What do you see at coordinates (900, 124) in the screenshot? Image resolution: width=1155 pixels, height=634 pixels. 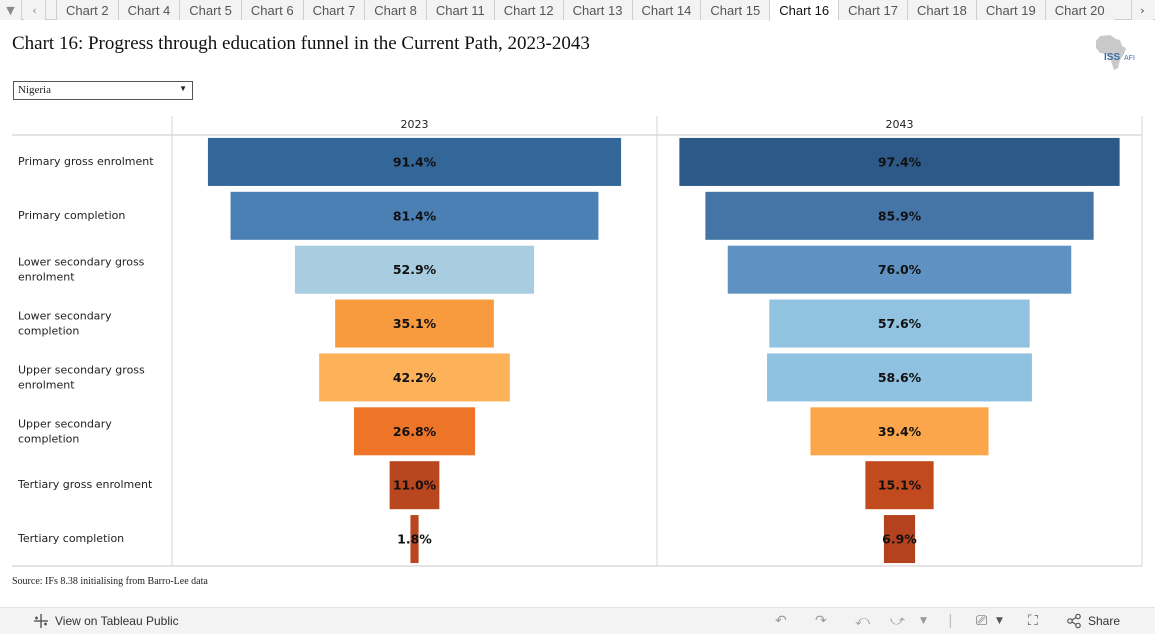 I see `series-header: 2043` at bounding box center [900, 124].